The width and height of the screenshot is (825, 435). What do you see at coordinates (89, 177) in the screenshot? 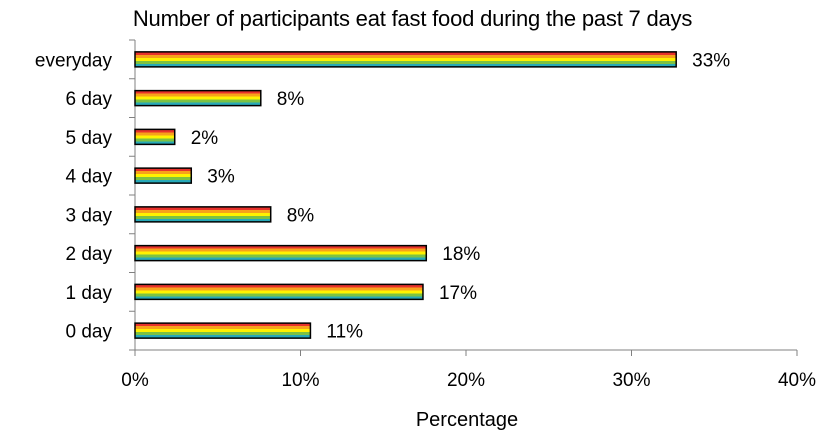
I see `y-tick-label: 4 day` at bounding box center [89, 177].